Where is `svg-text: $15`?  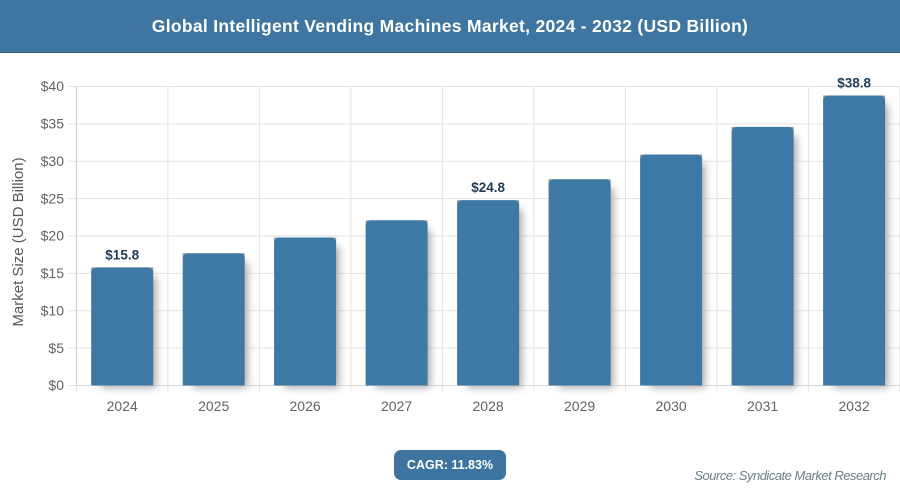
svg-text: $15 is located at coordinates (53, 273).